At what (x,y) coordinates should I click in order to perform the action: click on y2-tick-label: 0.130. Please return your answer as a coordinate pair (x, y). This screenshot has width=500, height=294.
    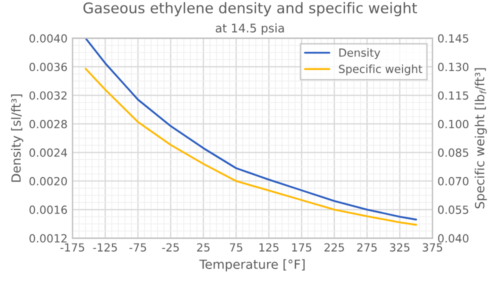
    Looking at the image, I should click on (453, 67).